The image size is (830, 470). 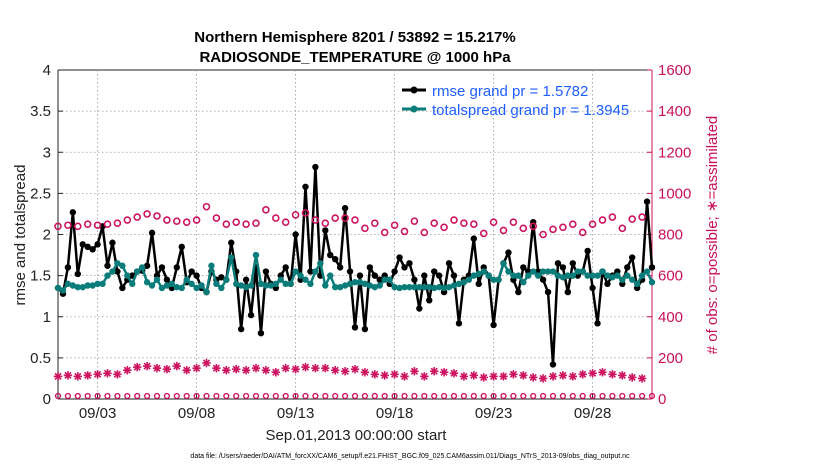 I want to click on y-tick-label: 0, so click(x=47, y=399).